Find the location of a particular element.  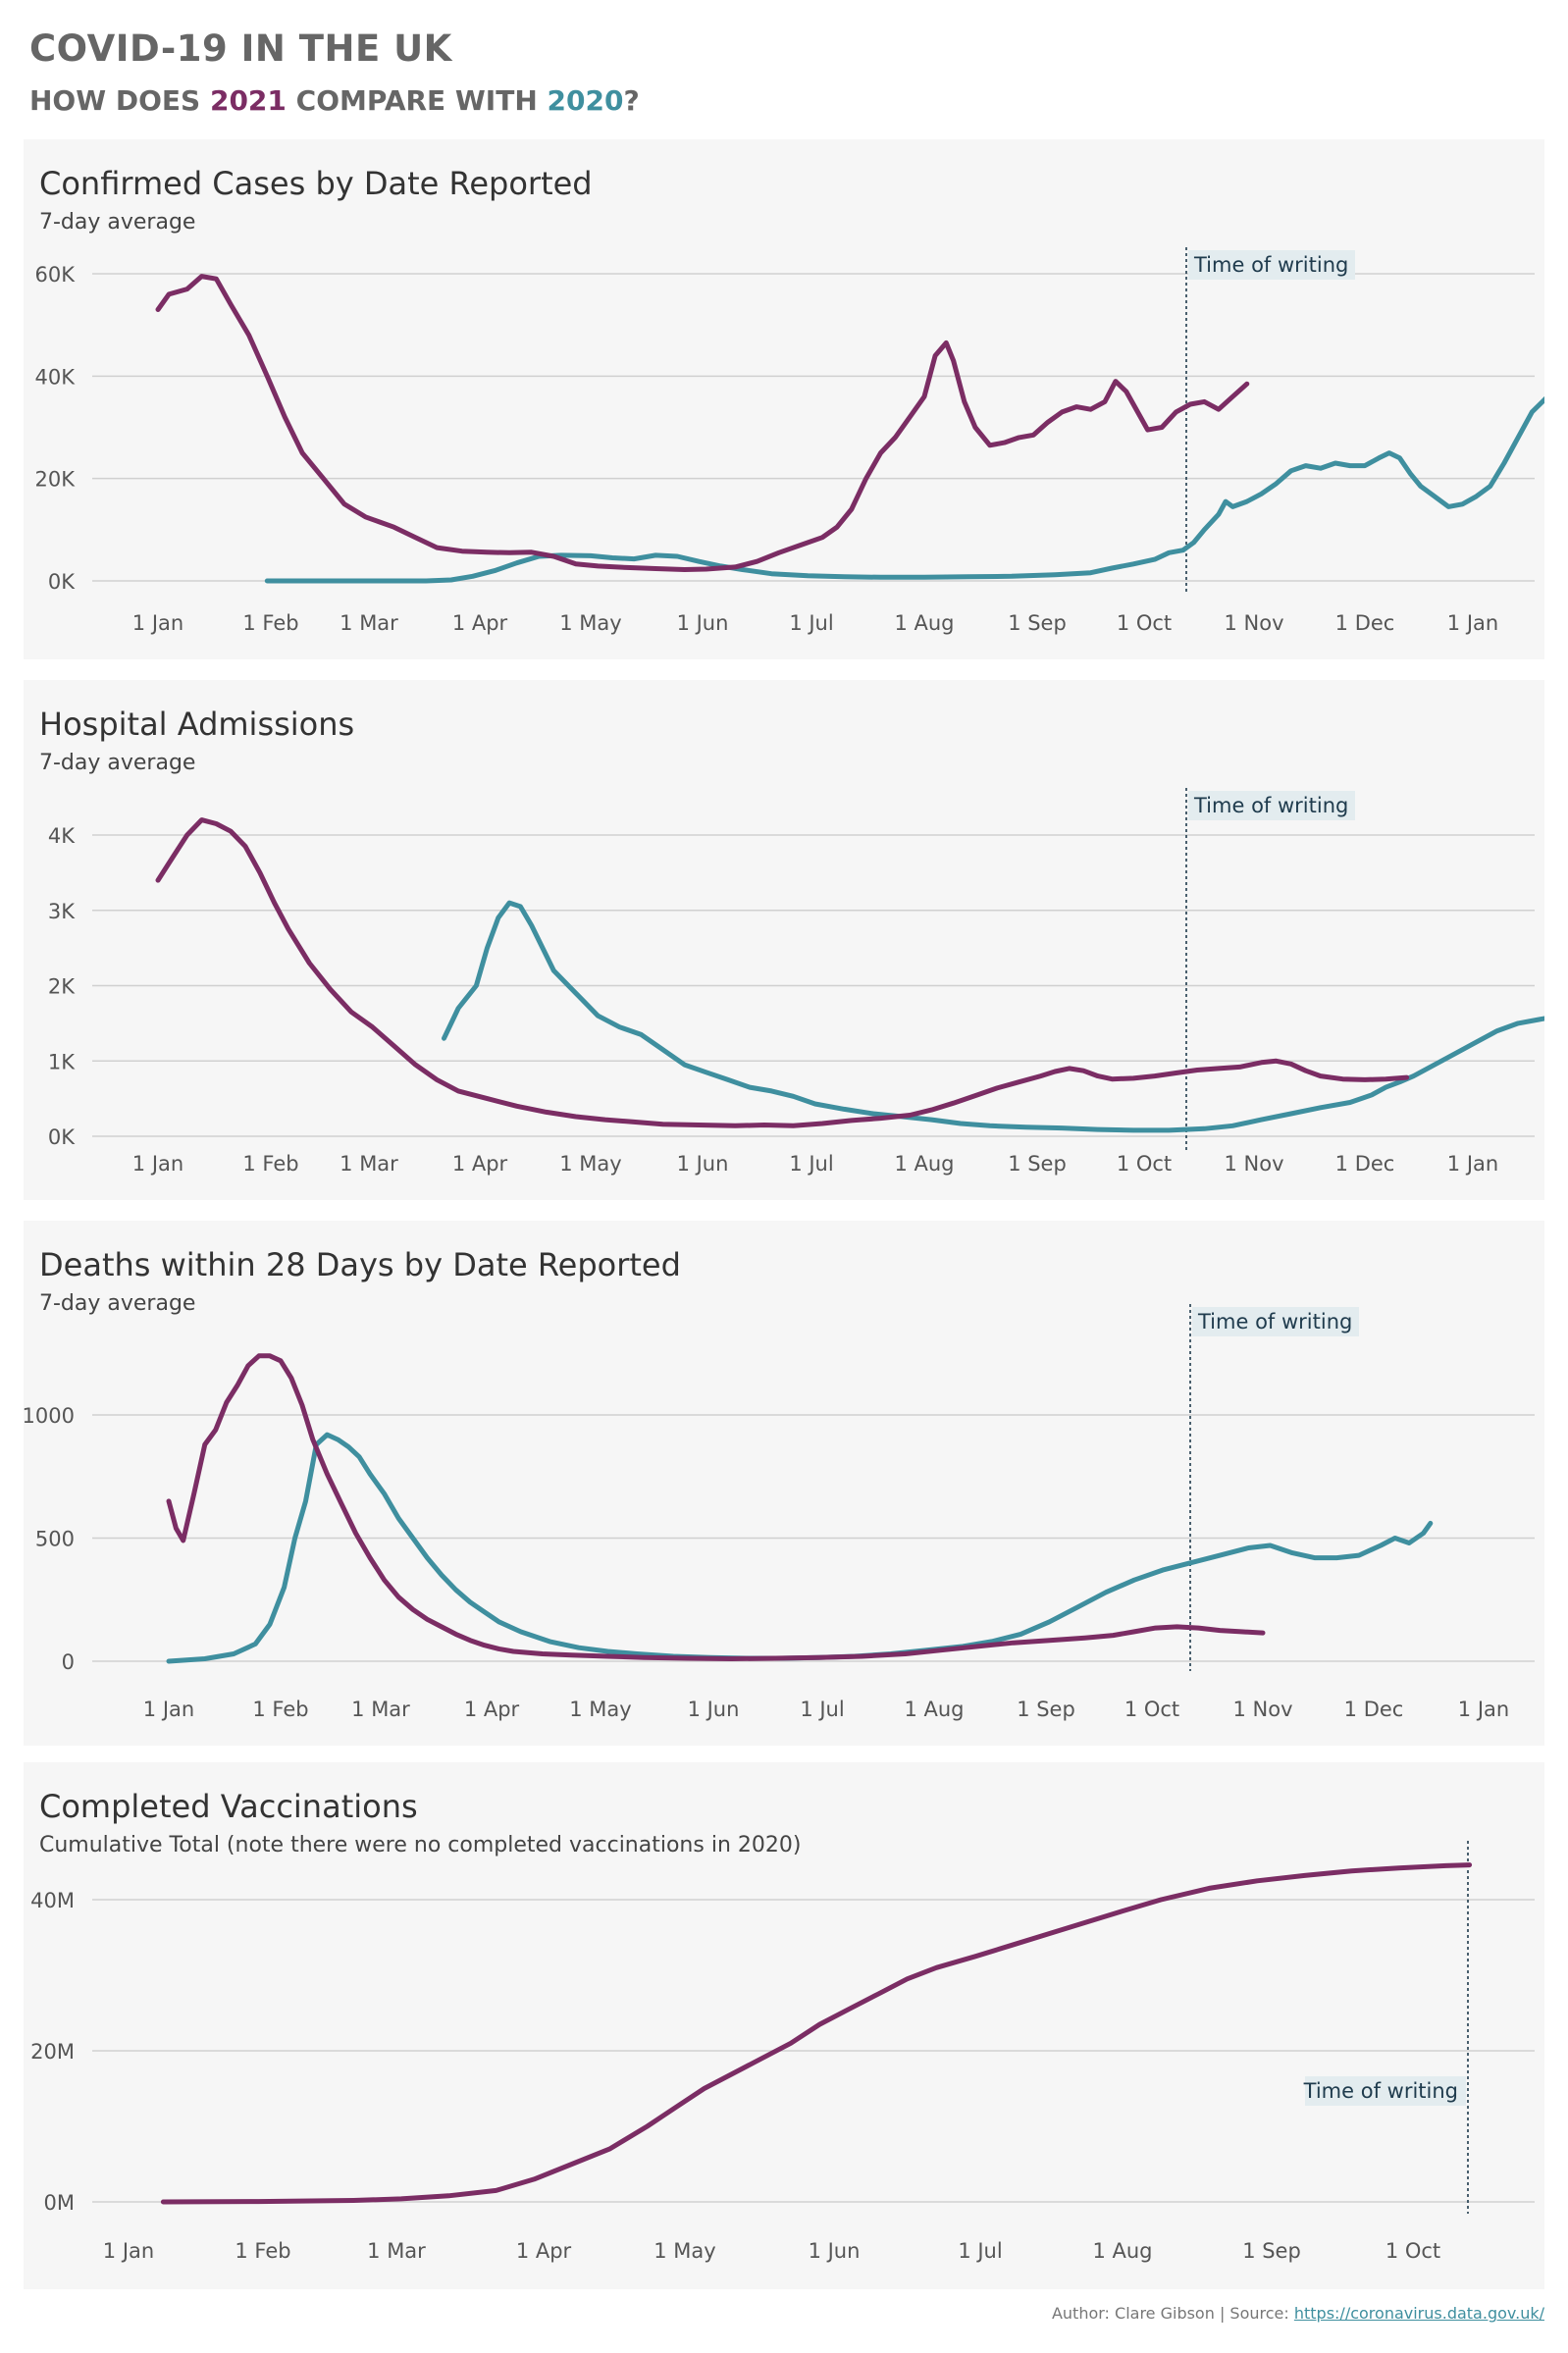

y-tick-label: 1000 is located at coordinates (49, 1416).